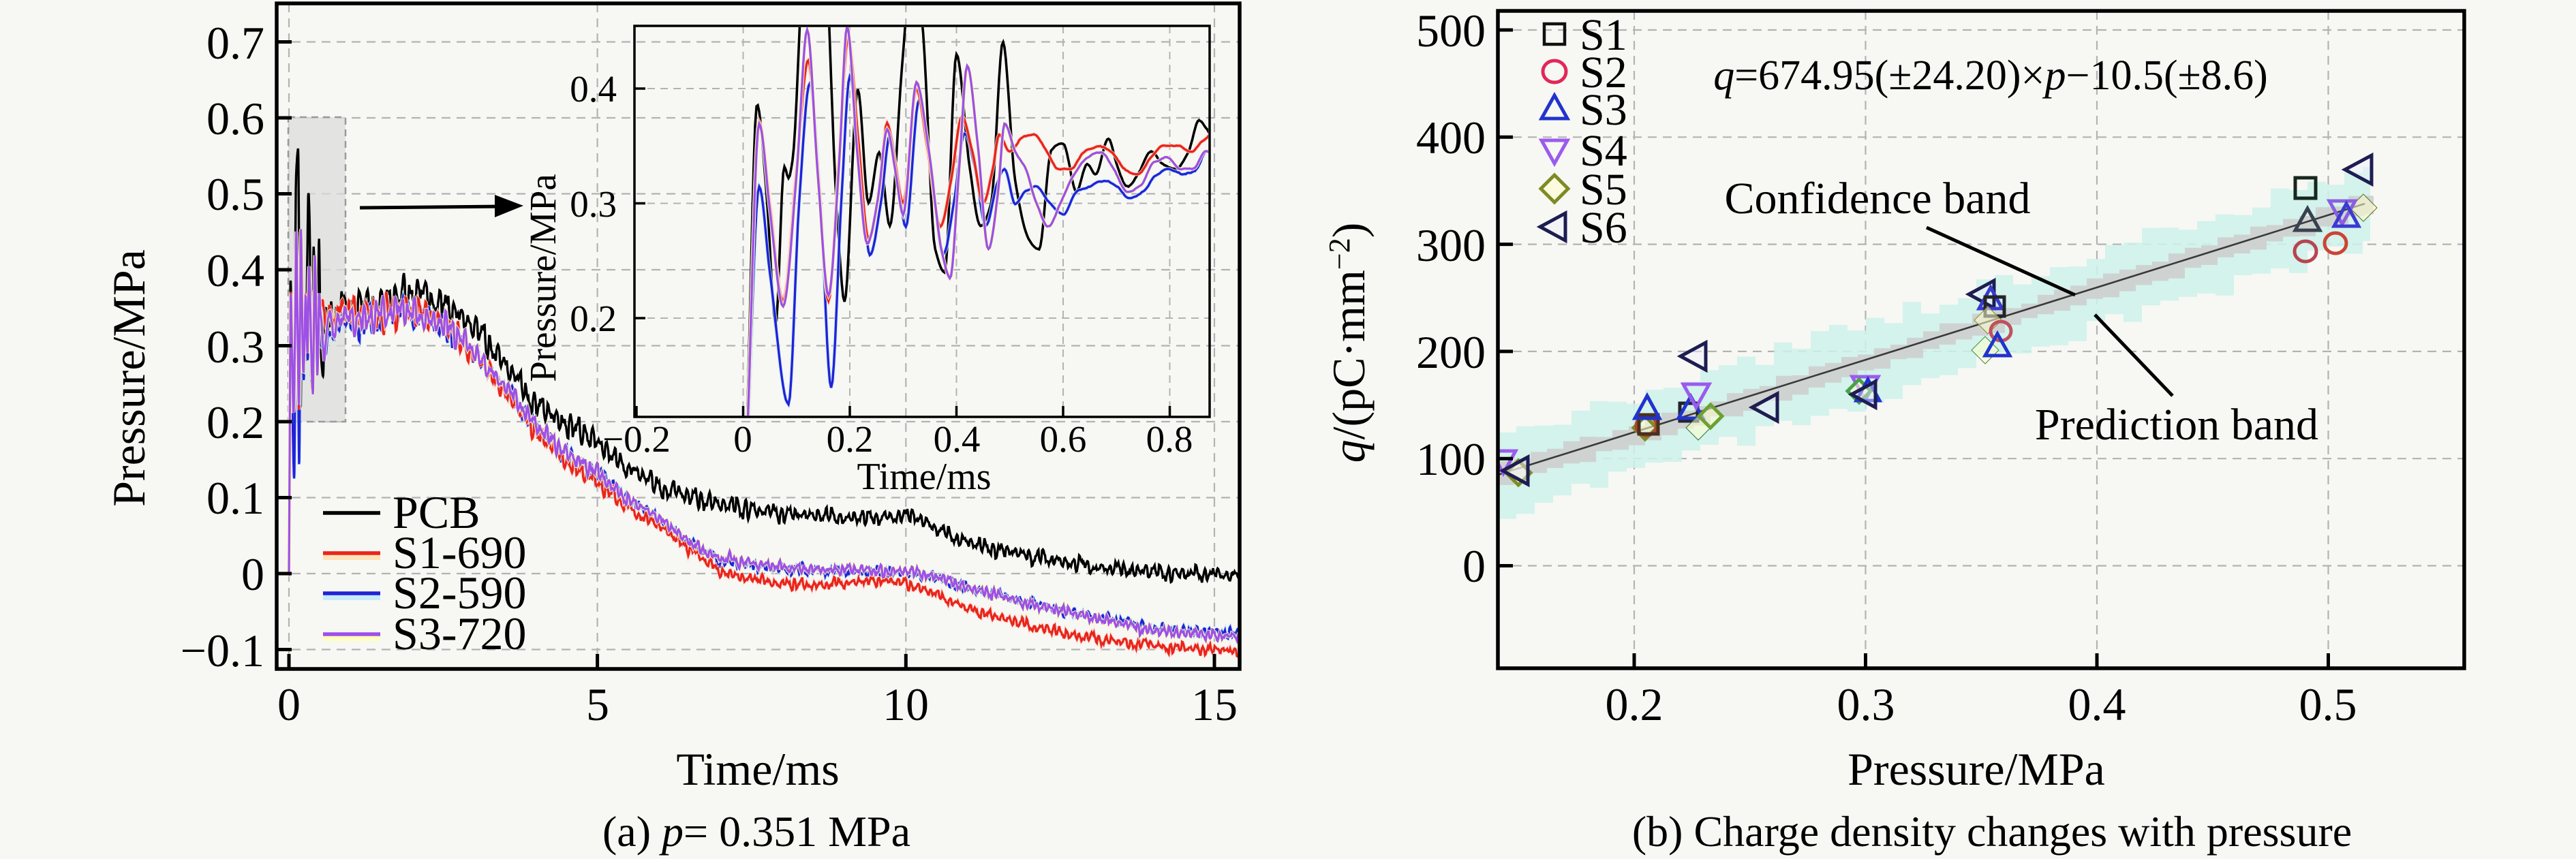 The height and width of the screenshot is (859, 2576). What do you see at coordinates (1451, 245) in the screenshot?
I see `svg-text: 300` at bounding box center [1451, 245].